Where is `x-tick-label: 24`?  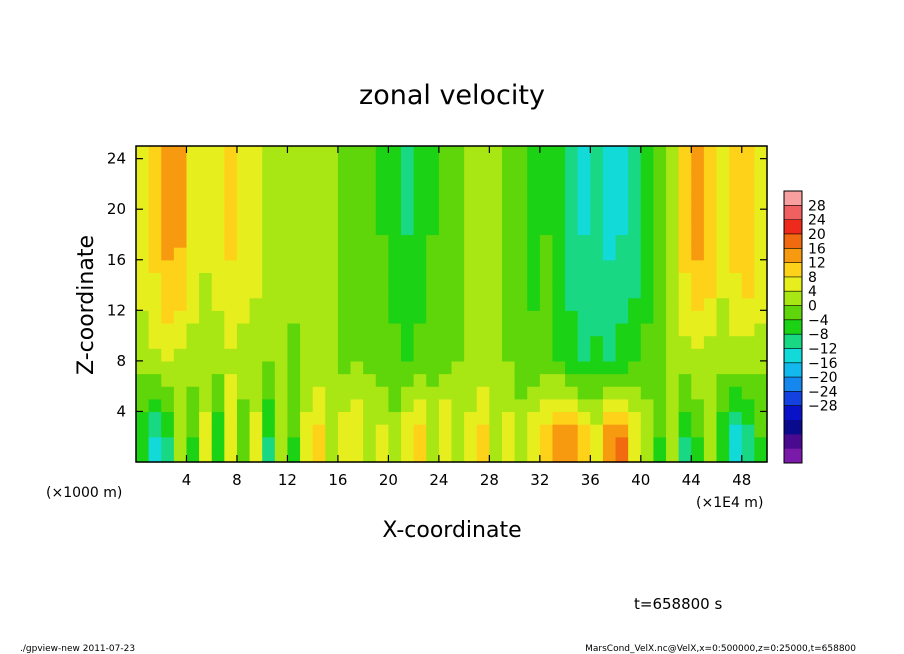
x-tick-label: 24 is located at coordinates (438, 480).